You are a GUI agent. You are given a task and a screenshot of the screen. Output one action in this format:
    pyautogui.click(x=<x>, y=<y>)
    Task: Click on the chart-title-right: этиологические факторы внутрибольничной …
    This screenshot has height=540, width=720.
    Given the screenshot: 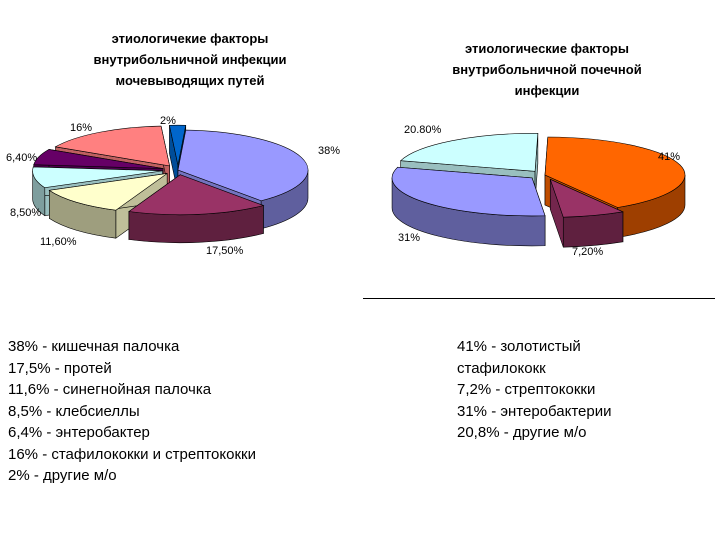 What is the action you would take?
    pyautogui.click(x=547, y=69)
    